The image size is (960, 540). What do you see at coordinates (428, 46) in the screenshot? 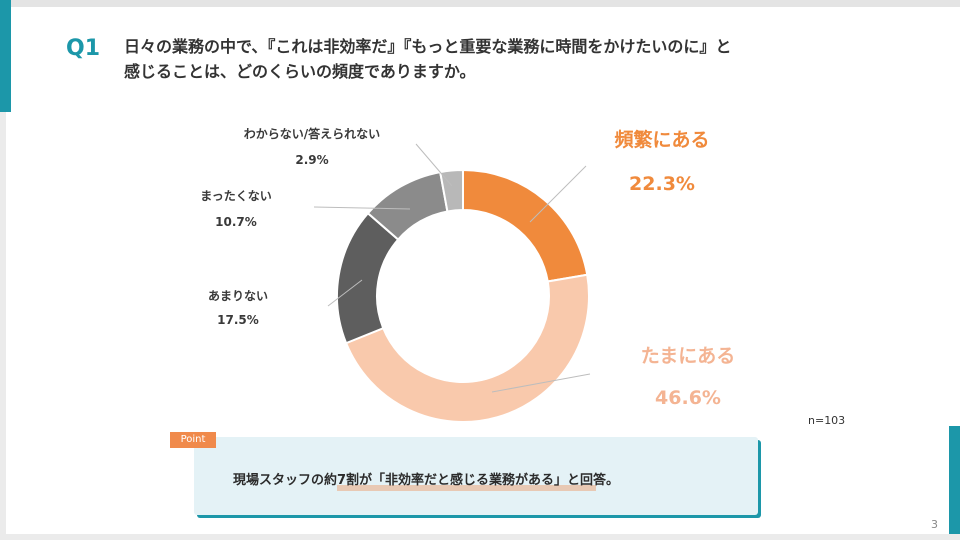
I see `question-line-1: 日々の業務の中で、『これは非効率だ』『もっと重要な業務に時間をかけたいのに』と` at bounding box center [428, 46].